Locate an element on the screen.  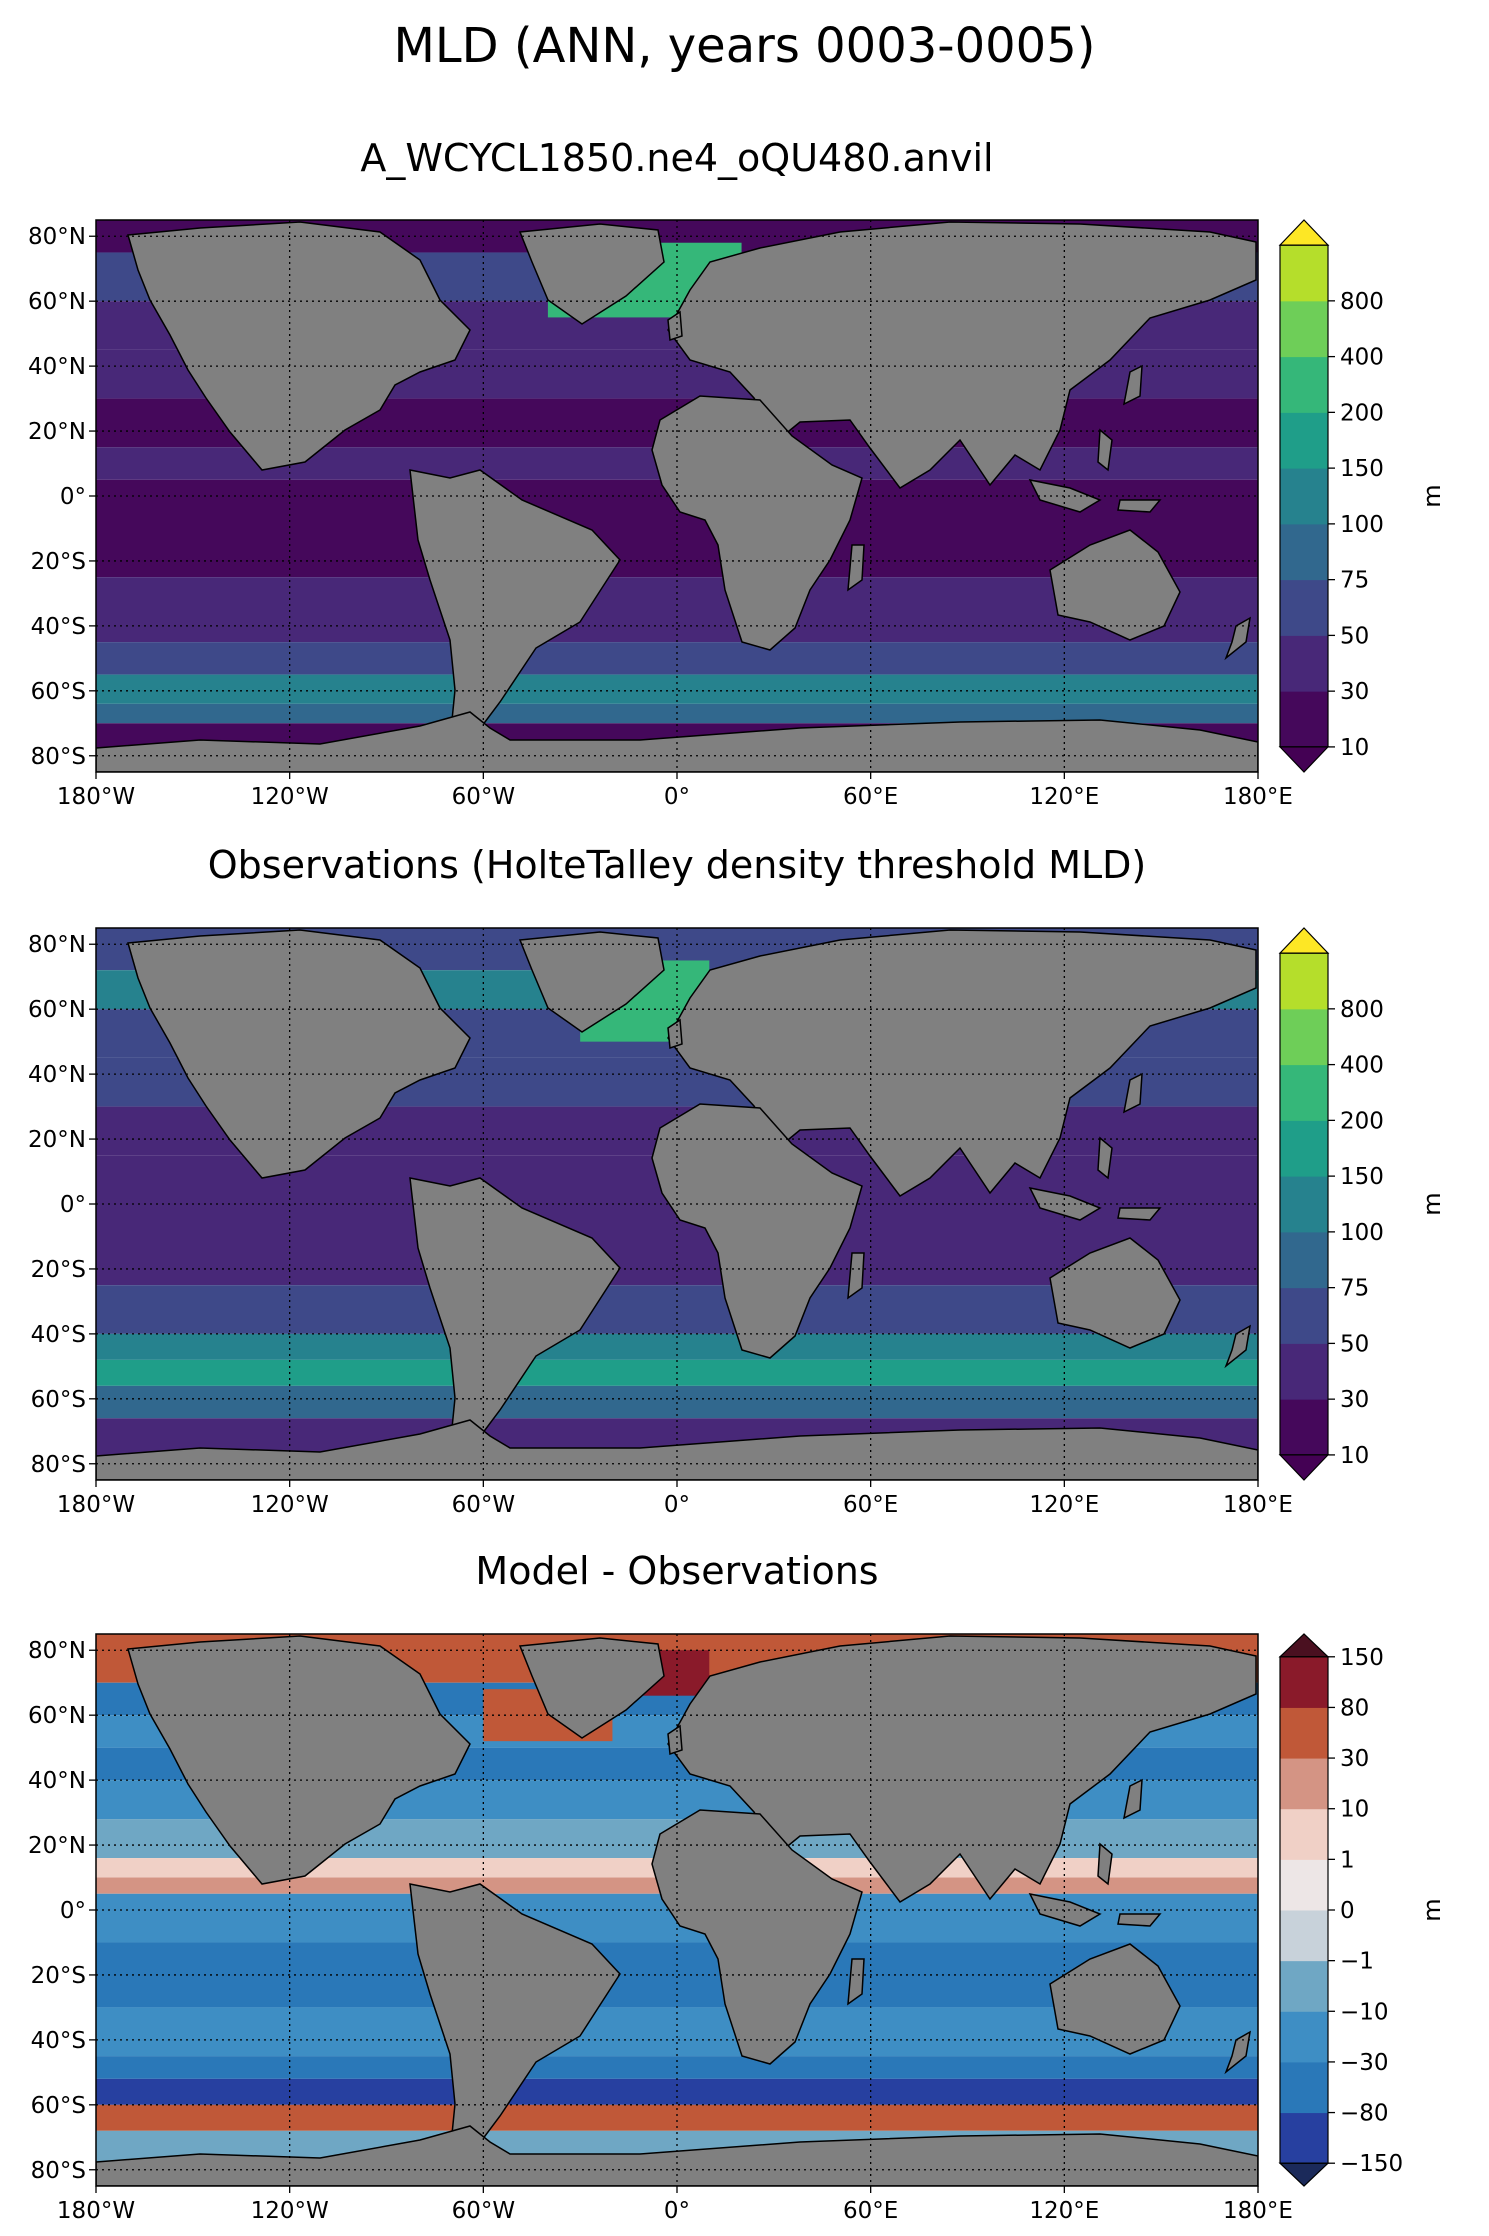
panel-title-model: A_WCYCL1850.ne4_oQU480.anvil is located at coordinates (677, 158).